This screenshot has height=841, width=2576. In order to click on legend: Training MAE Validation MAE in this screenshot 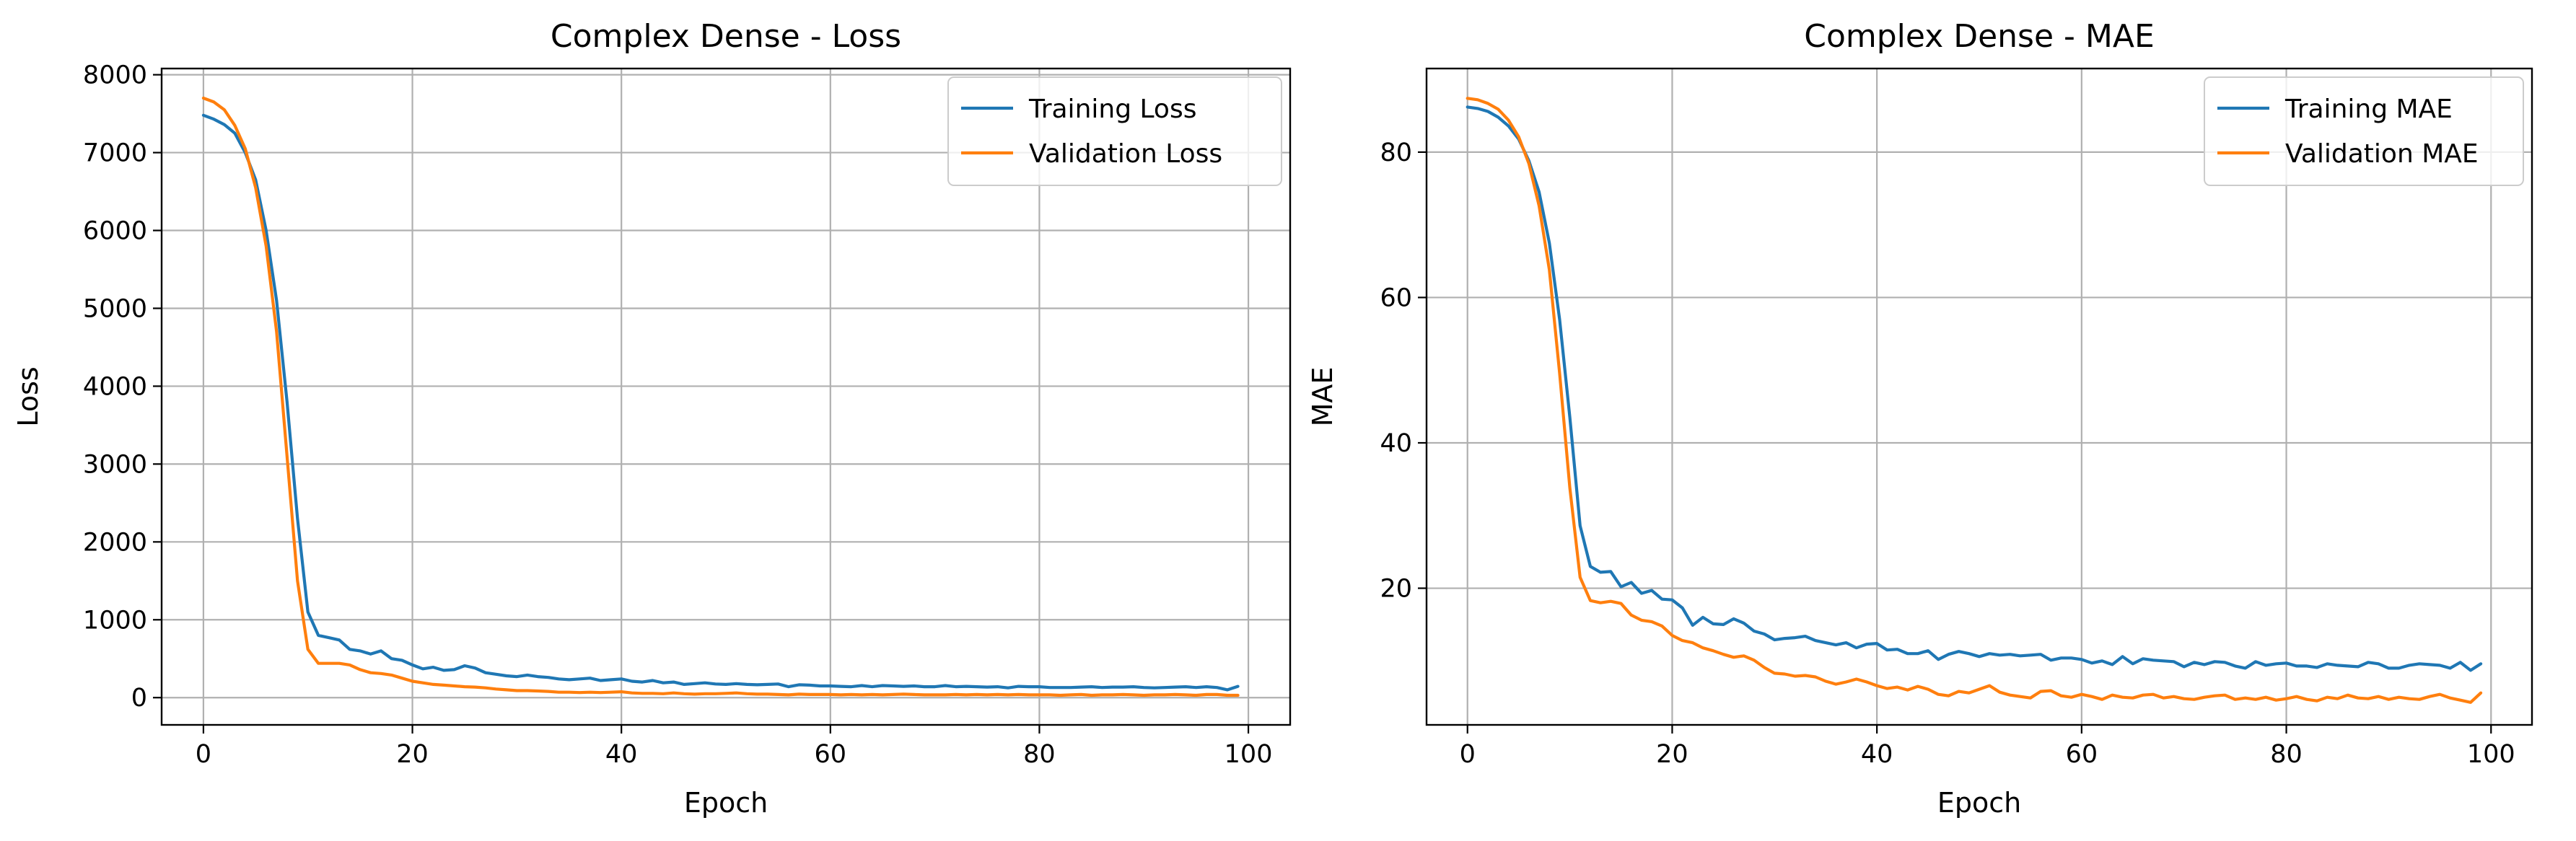, I will do `click(2364, 131)`.